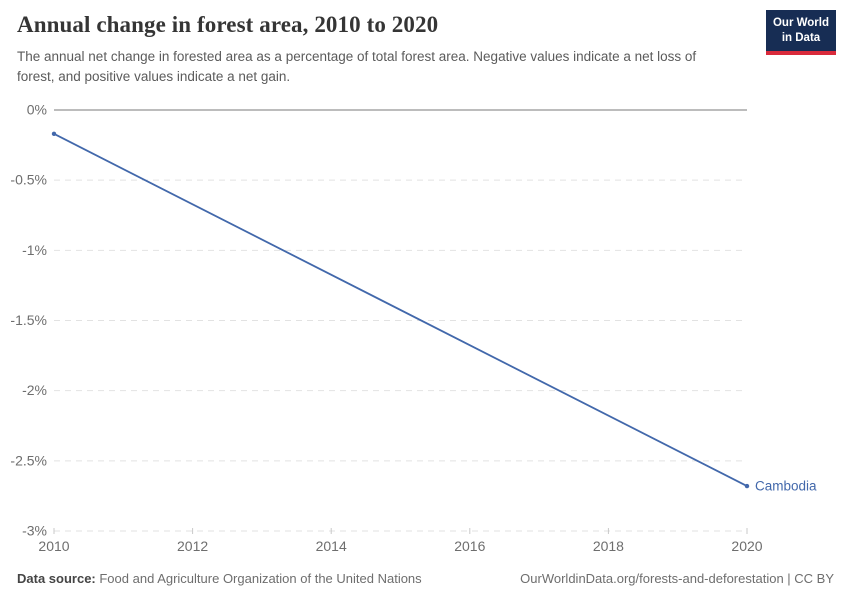  I want to click on x-tick-label: 2012, so click(192, 546).